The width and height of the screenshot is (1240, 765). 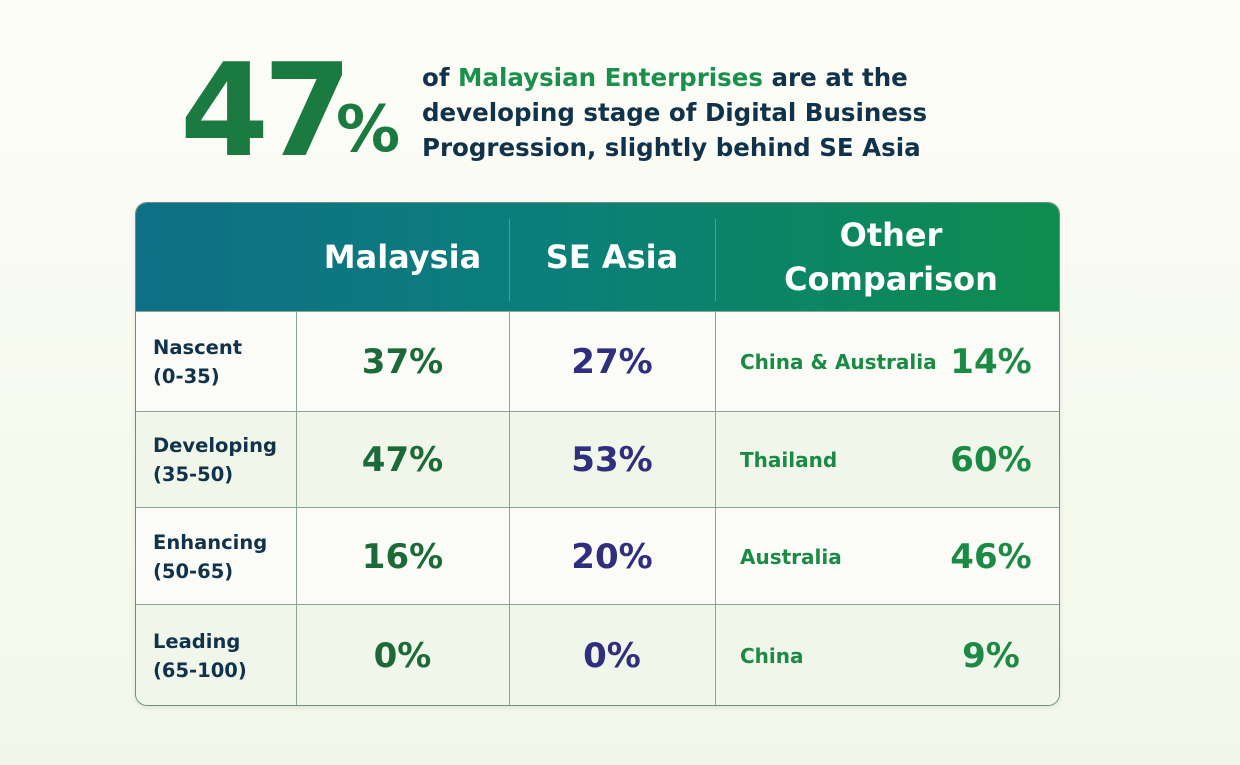 What do you see at coordinates (402, 362) in the screenshot?
I see `malaysia-value: 37%` at bounding box center [402, 362].